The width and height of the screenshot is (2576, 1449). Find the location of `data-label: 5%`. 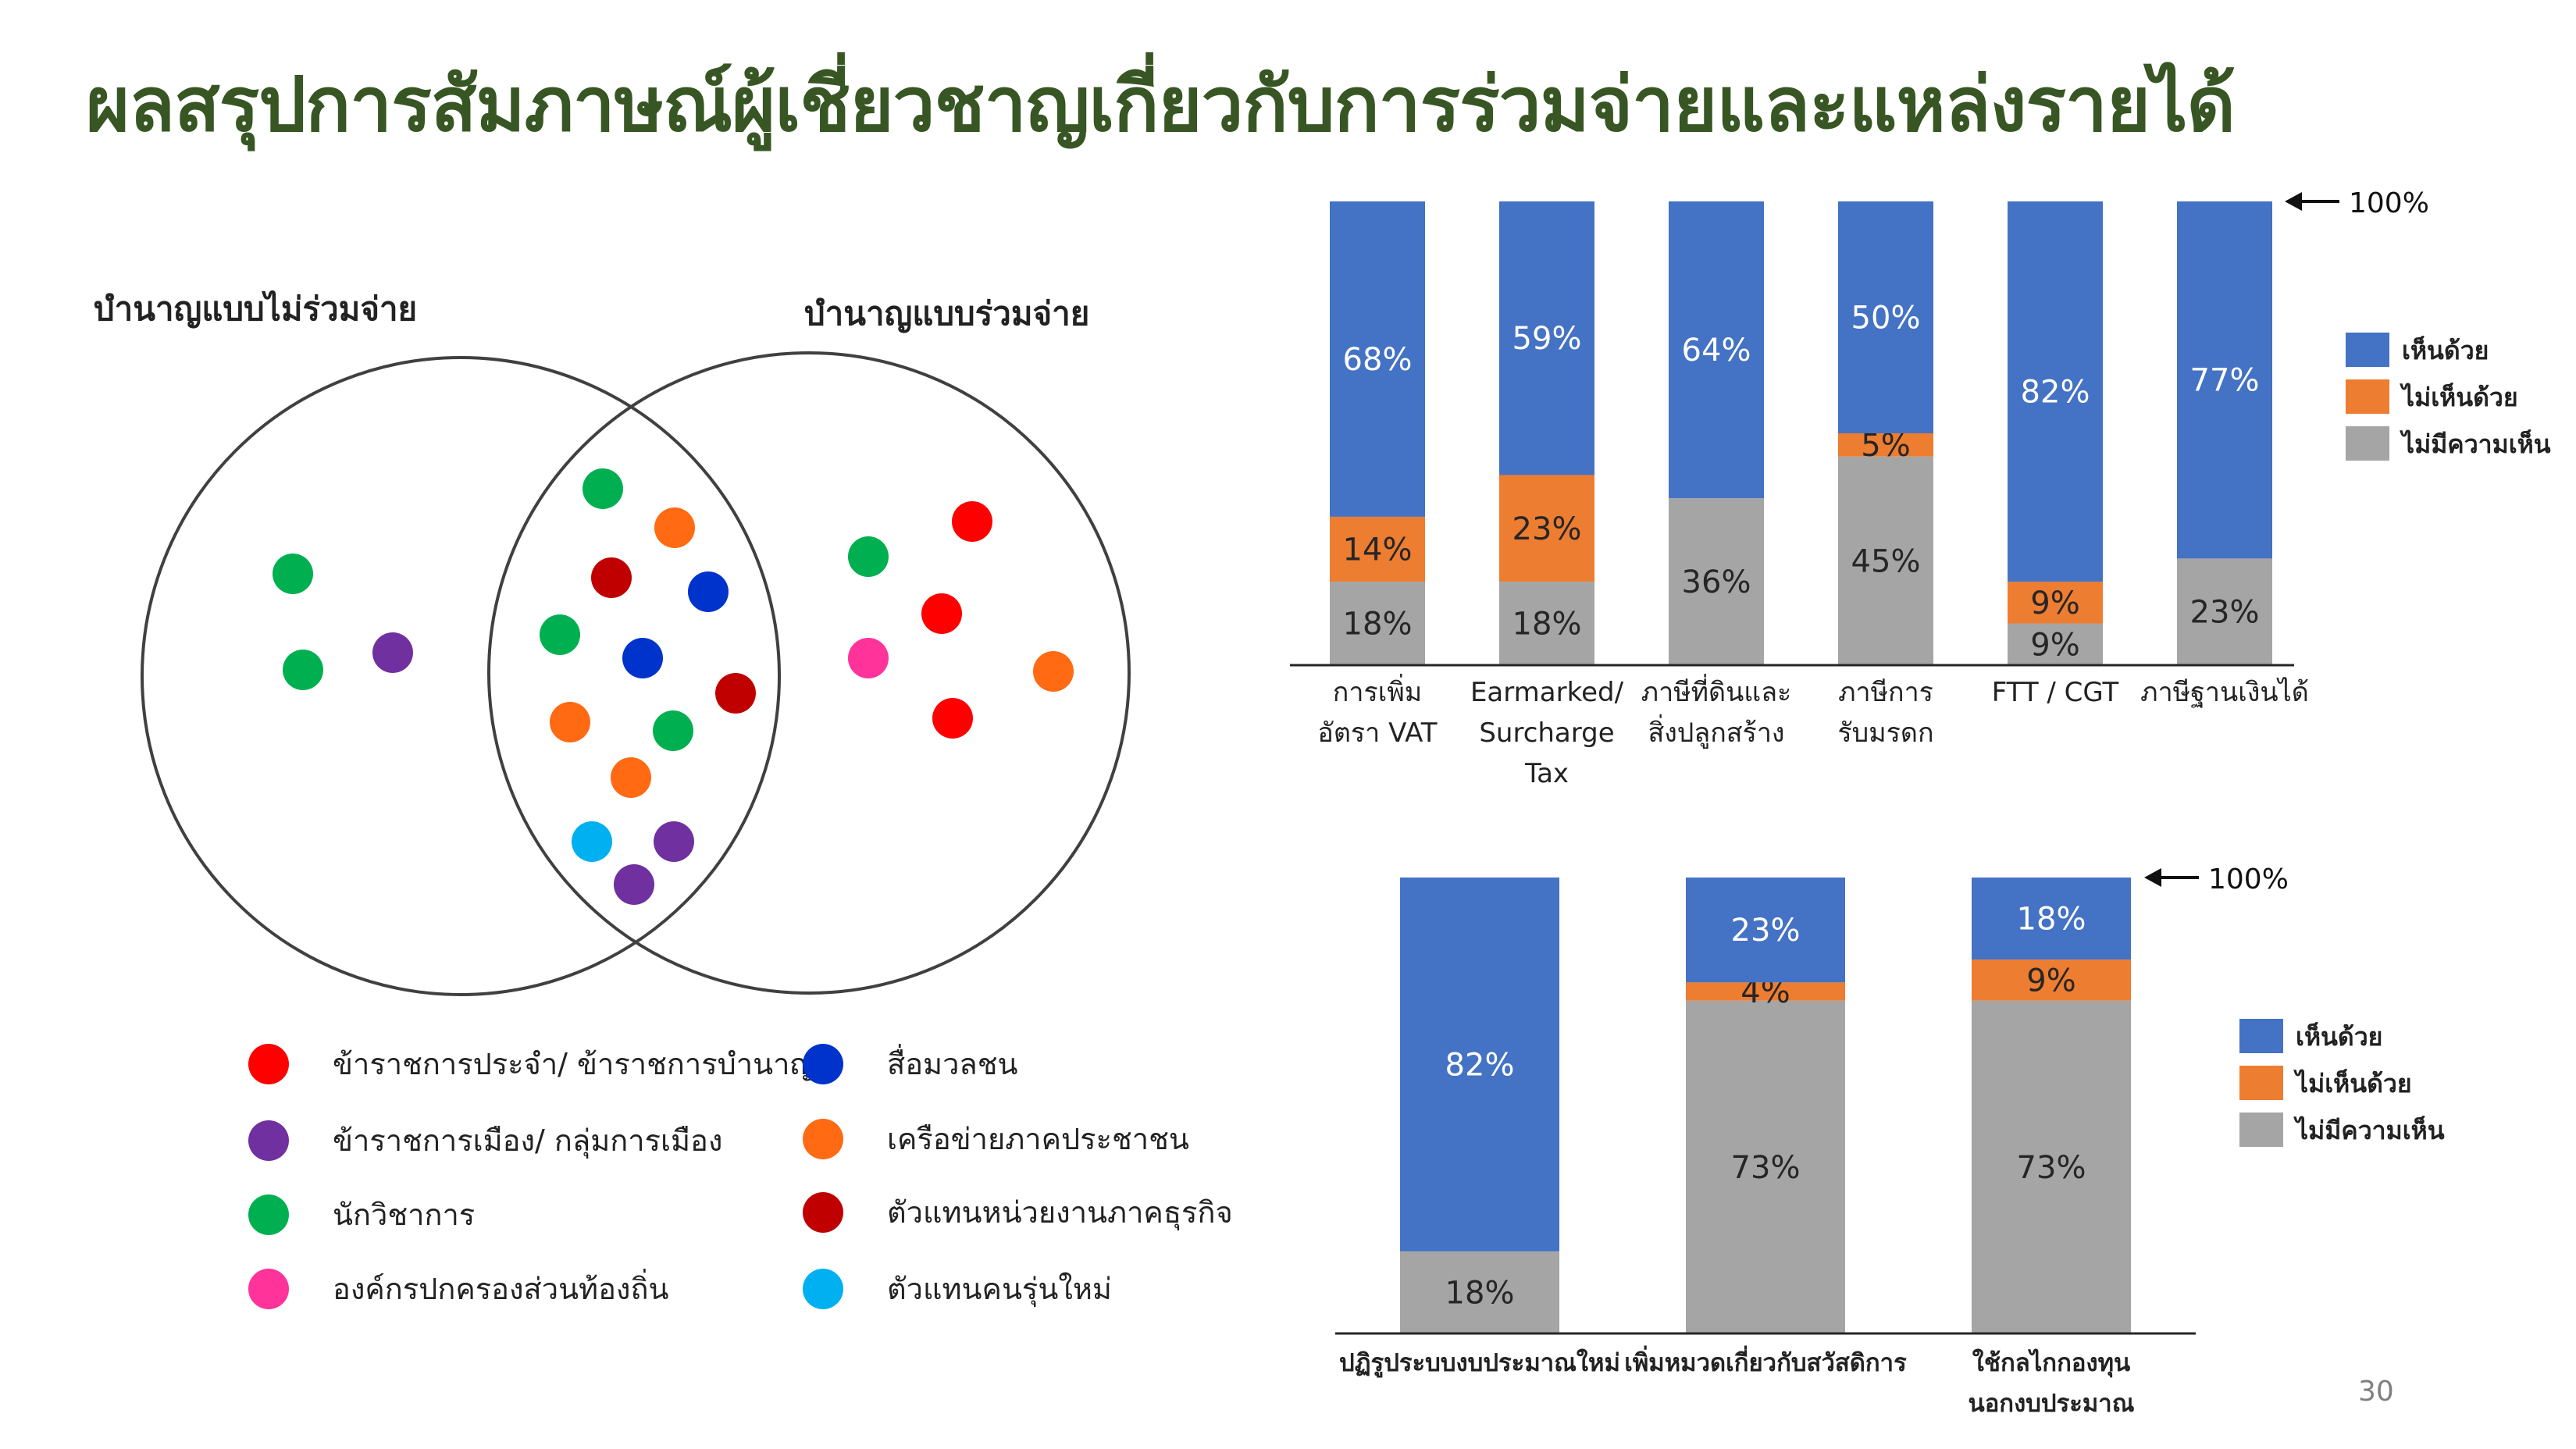

data-label: 5% is located at coordinates (1885, 446).